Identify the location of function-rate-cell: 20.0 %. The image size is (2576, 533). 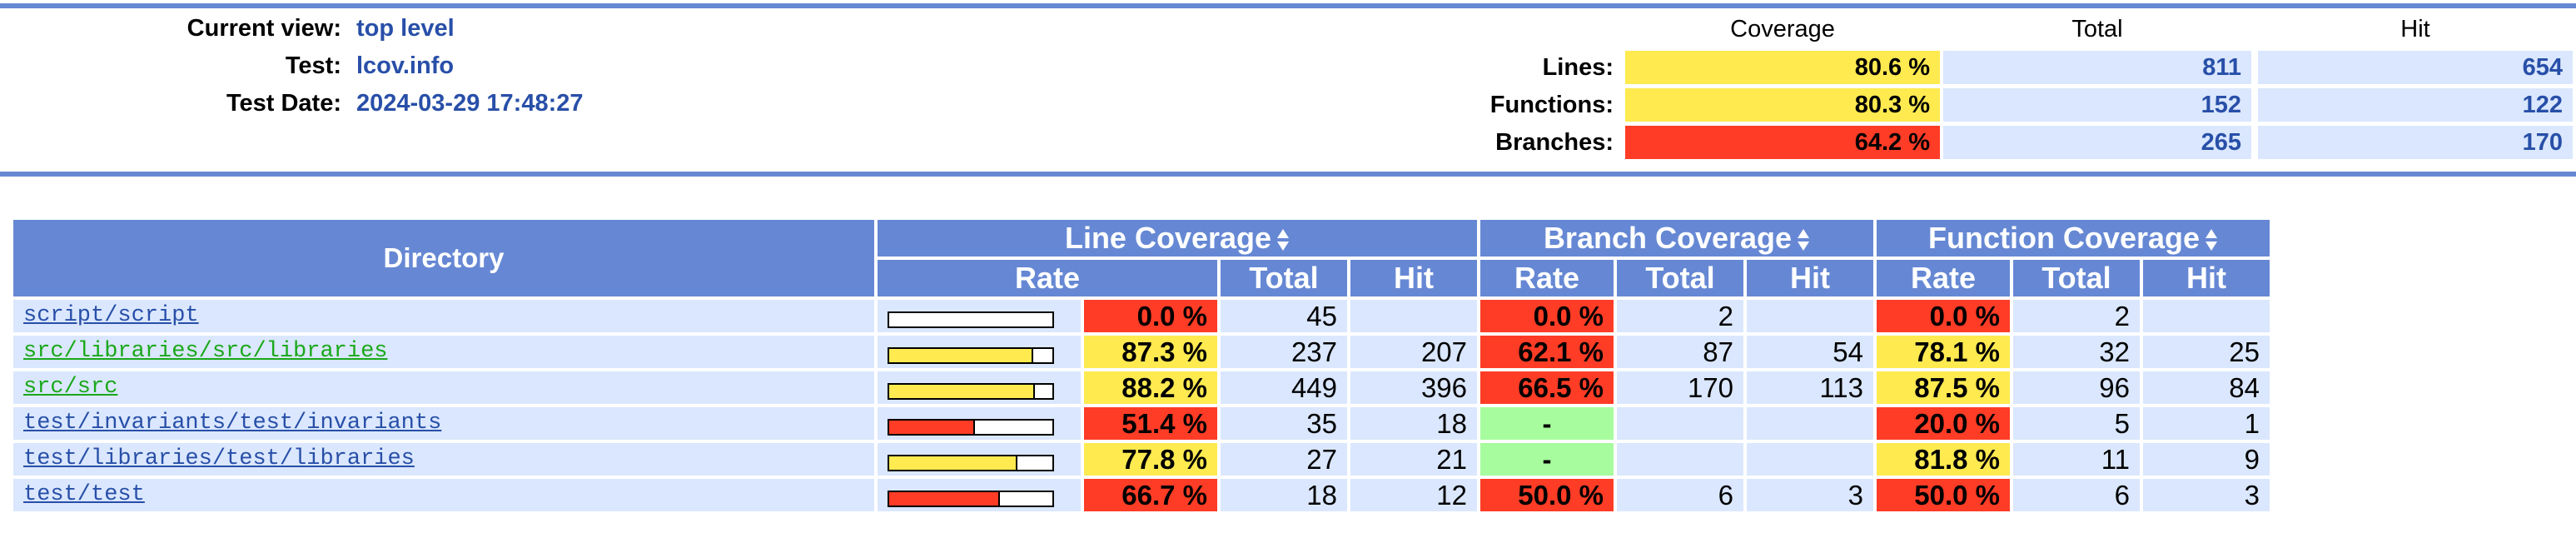
(1943, 423).